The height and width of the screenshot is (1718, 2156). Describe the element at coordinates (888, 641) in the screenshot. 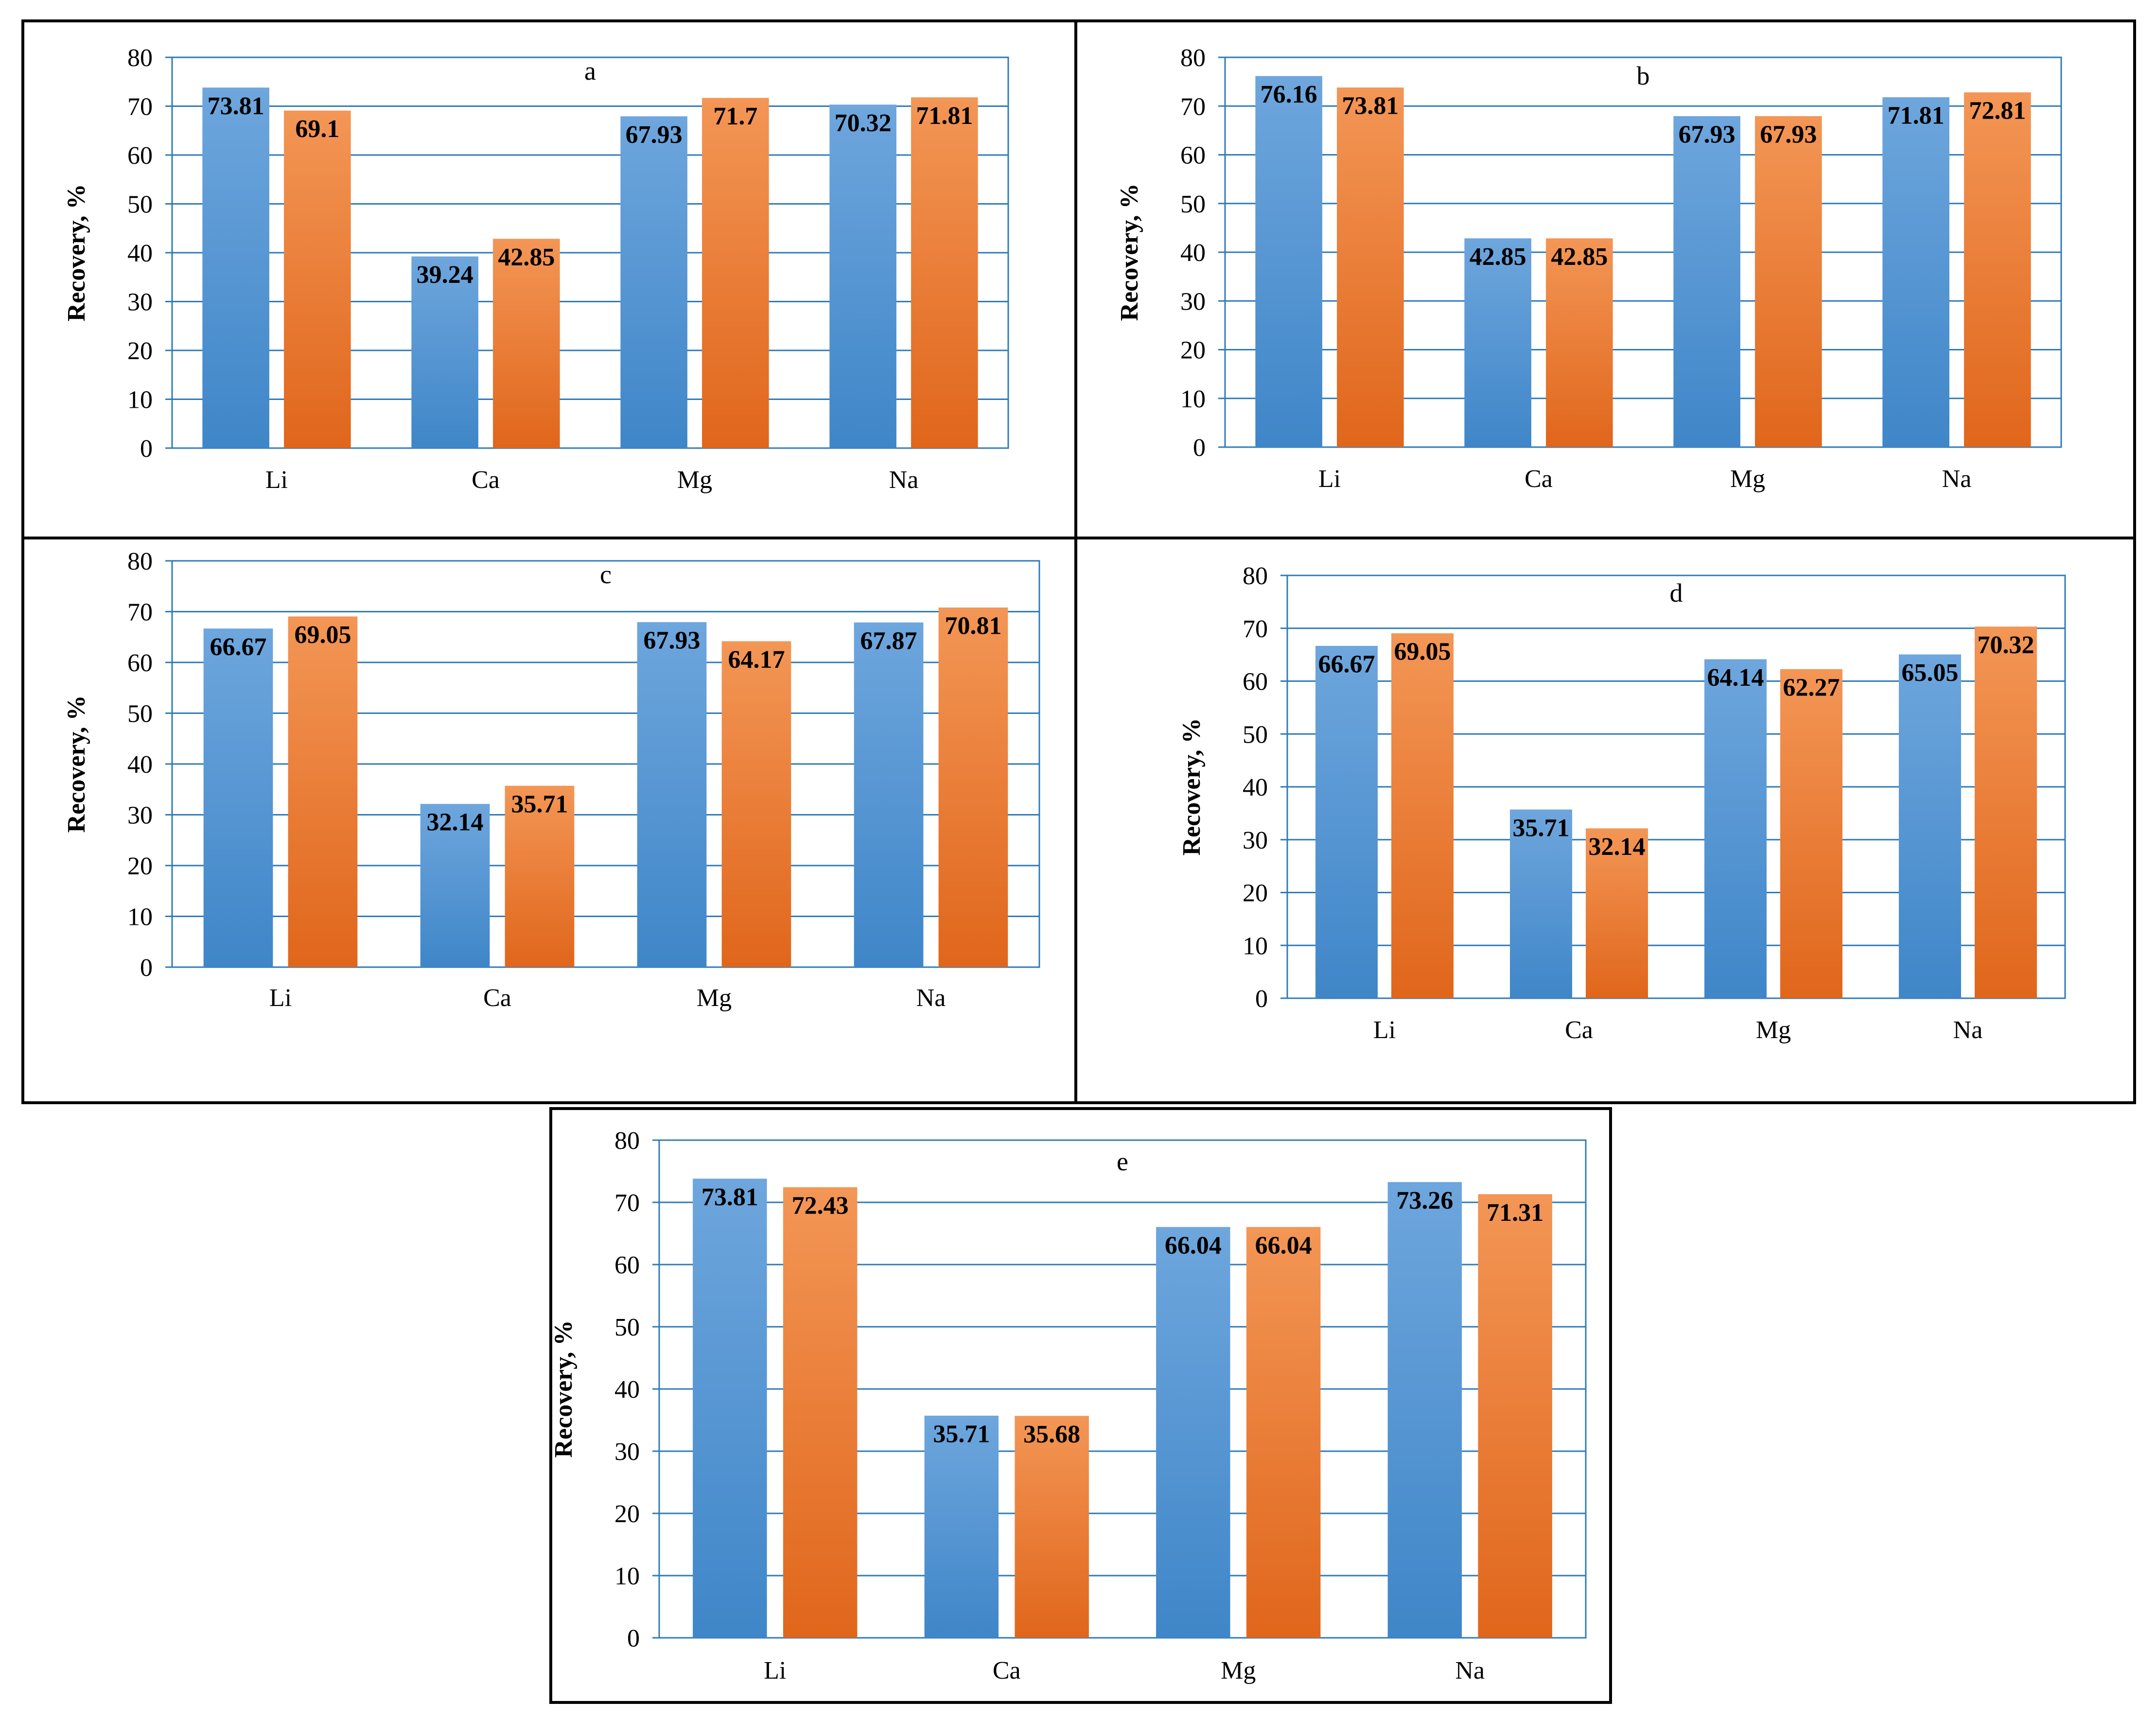

I see `data-label: 67.87` at that location.